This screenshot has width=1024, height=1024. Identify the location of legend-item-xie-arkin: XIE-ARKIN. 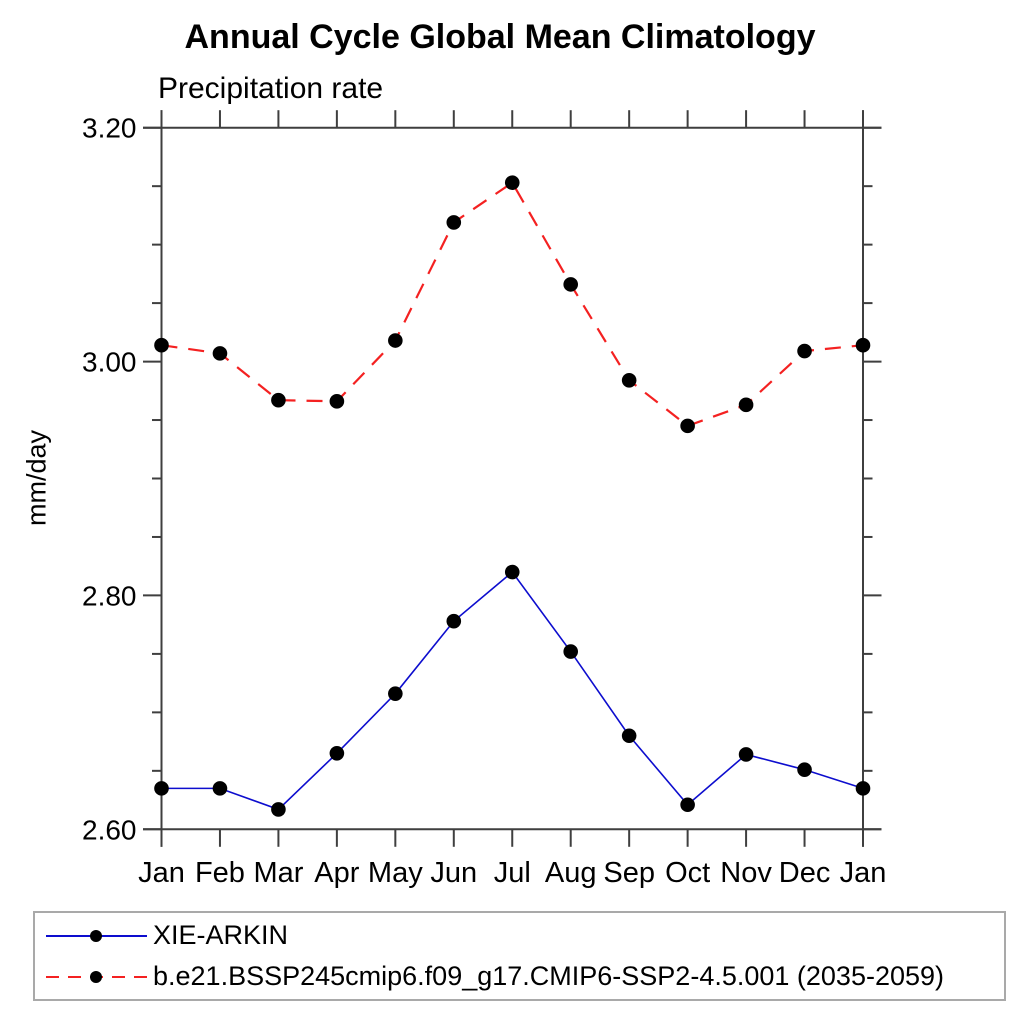
(522, 935).